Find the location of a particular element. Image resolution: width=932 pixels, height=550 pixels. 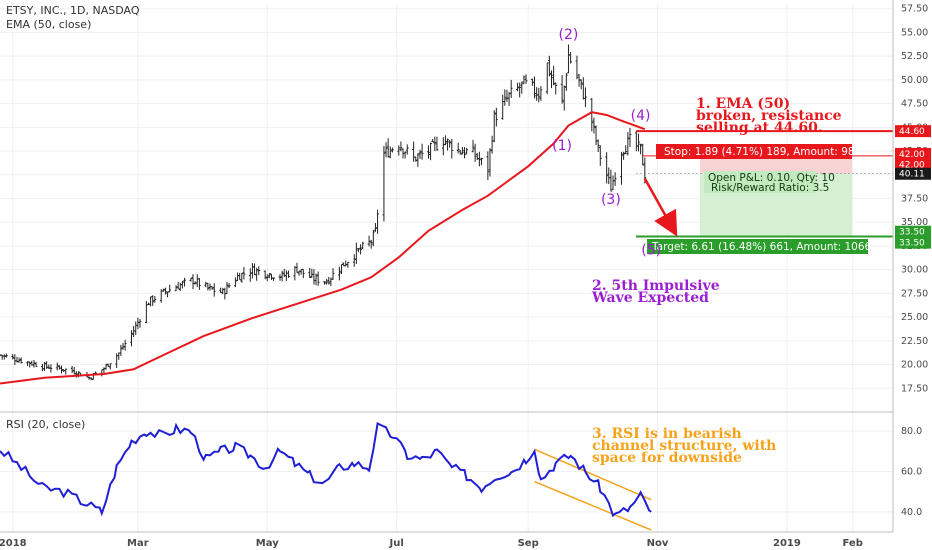

price-tag-value: 42.00 is located at coordinates (912, 165).